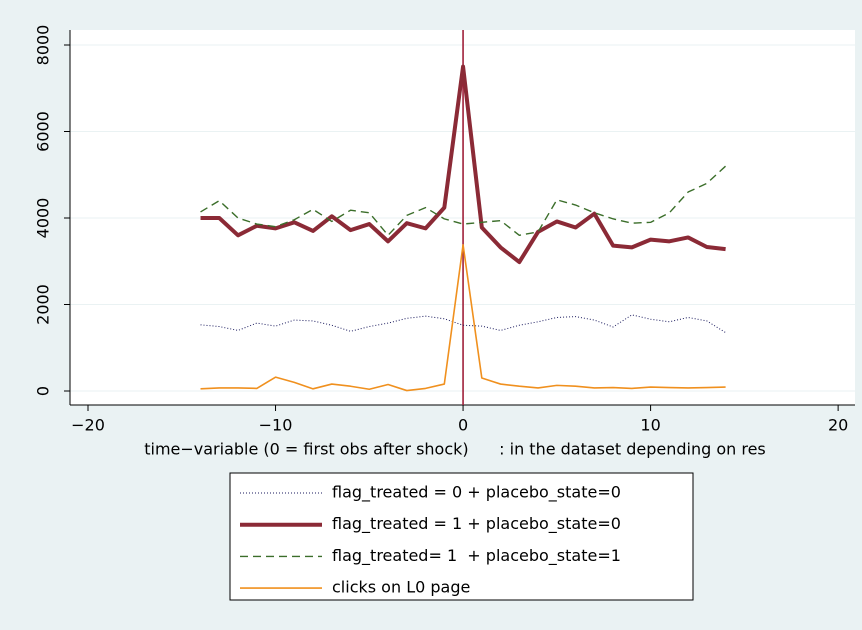  Describe the element at coordinates (476, 524) in the screenshot. I see `legend-label: flag_treated = 1 + placebo_state=0` at that location.